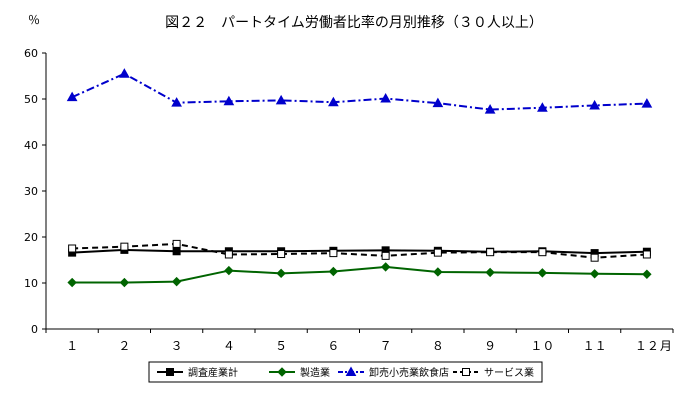 Image resolution: width=687 pixels, height=409 pixels. Describe the element at coordinates (595, 346) in the screenshot. I see `x-tick-label: １１` at that location.